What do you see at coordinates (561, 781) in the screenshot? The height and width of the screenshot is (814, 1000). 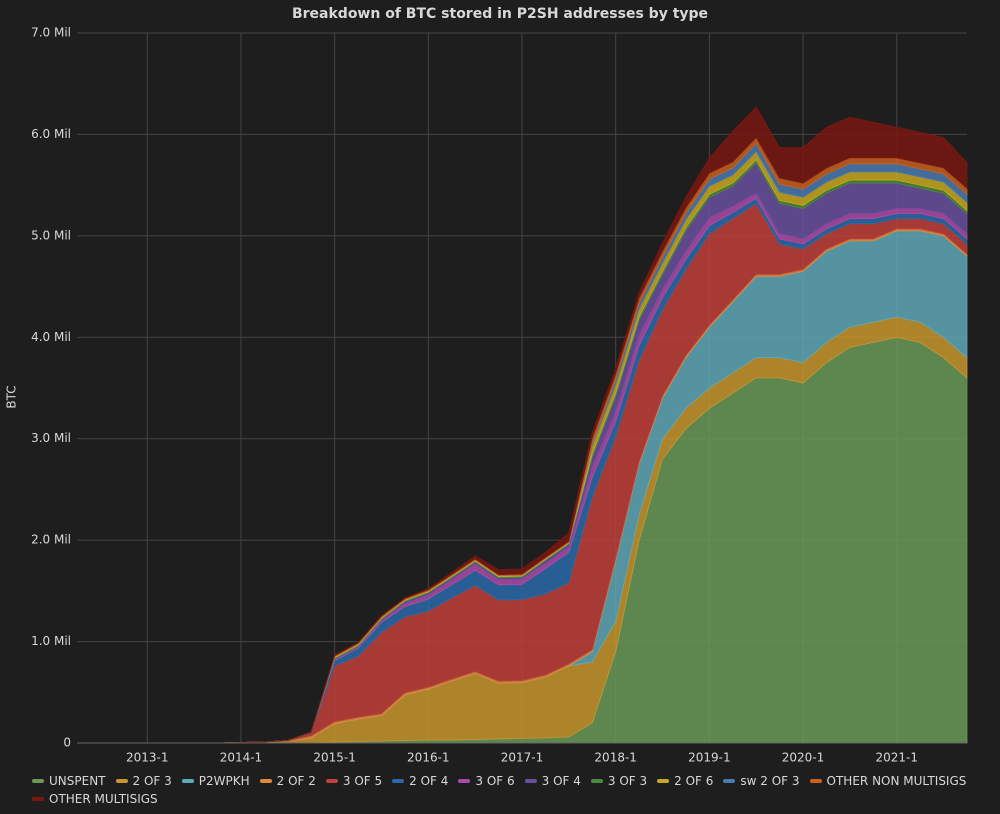 I see `legend-label: 3 OF 4` at bounding box center [561, 781].